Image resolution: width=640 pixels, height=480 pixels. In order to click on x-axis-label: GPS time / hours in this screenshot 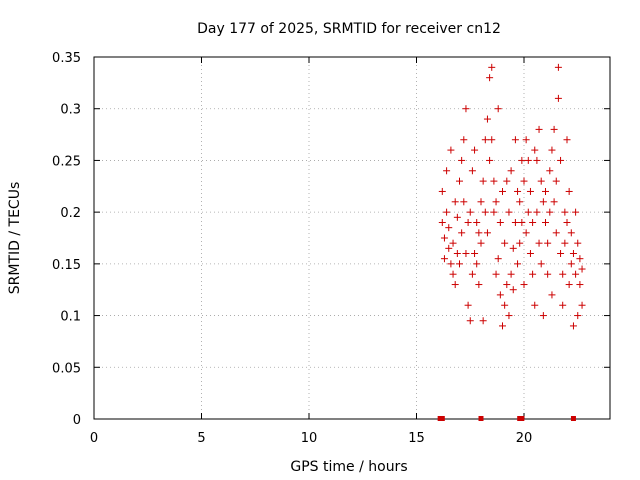, I will do `click(348, 467)`.